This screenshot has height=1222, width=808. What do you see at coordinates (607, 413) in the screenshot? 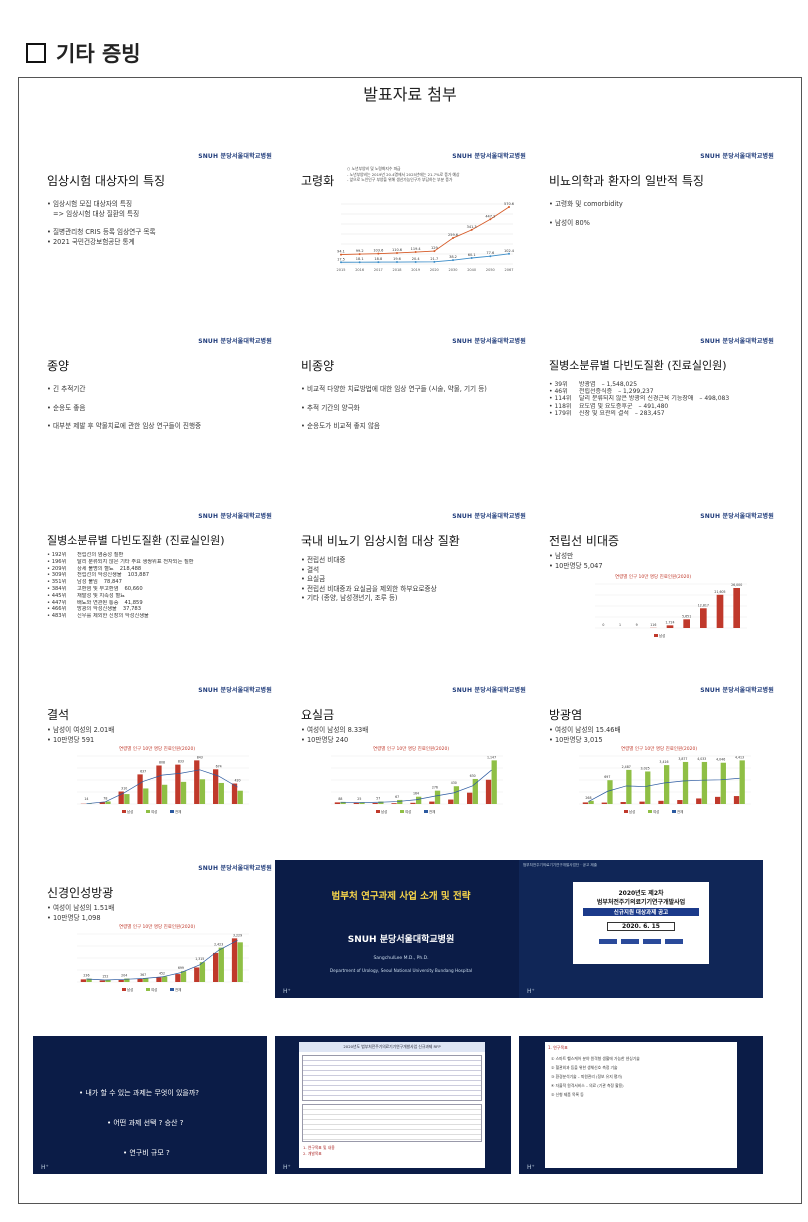
I see `rank-row: • 179위 신장 및 요관의 결석 – 283,457` at bounding box center [607, 413].